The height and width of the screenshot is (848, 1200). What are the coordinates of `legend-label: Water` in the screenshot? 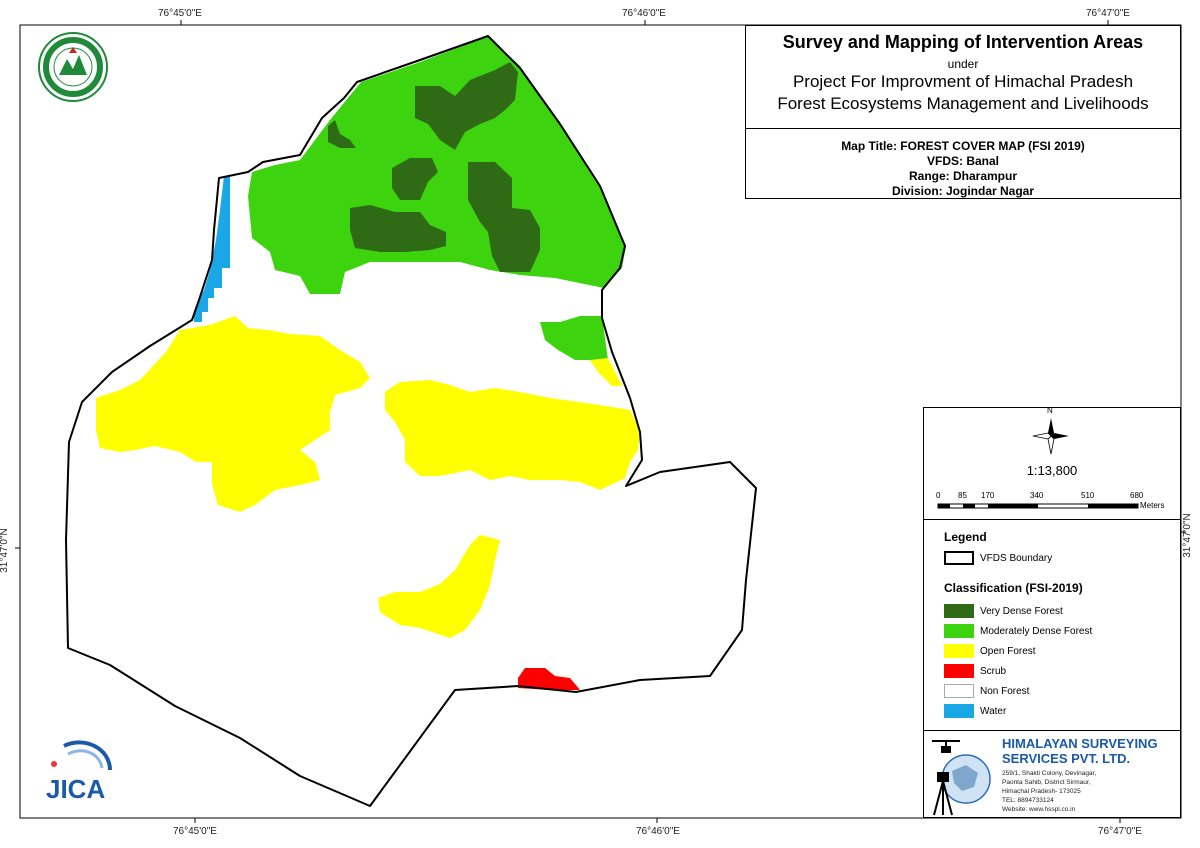 It's located at (993, 711).